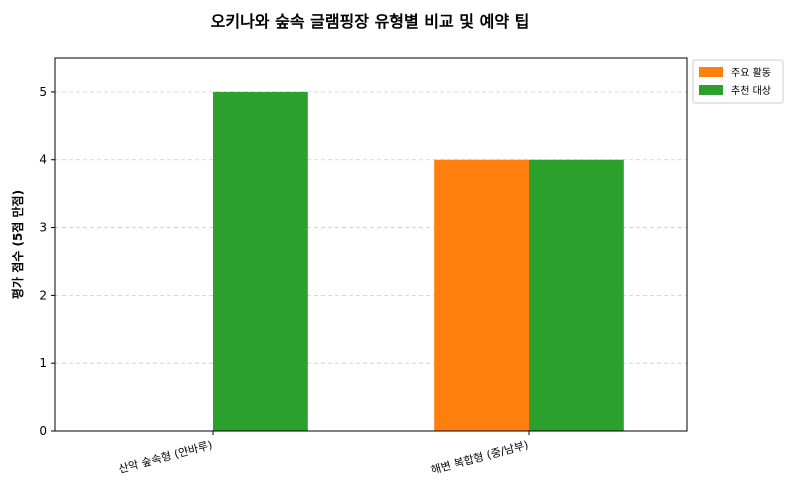 This screenshot has height=500, width=800. What do you see at coordinates (481, 295) in the screenshot?
I see `bar-주요 활동-1` at bounding box center [481, 295].